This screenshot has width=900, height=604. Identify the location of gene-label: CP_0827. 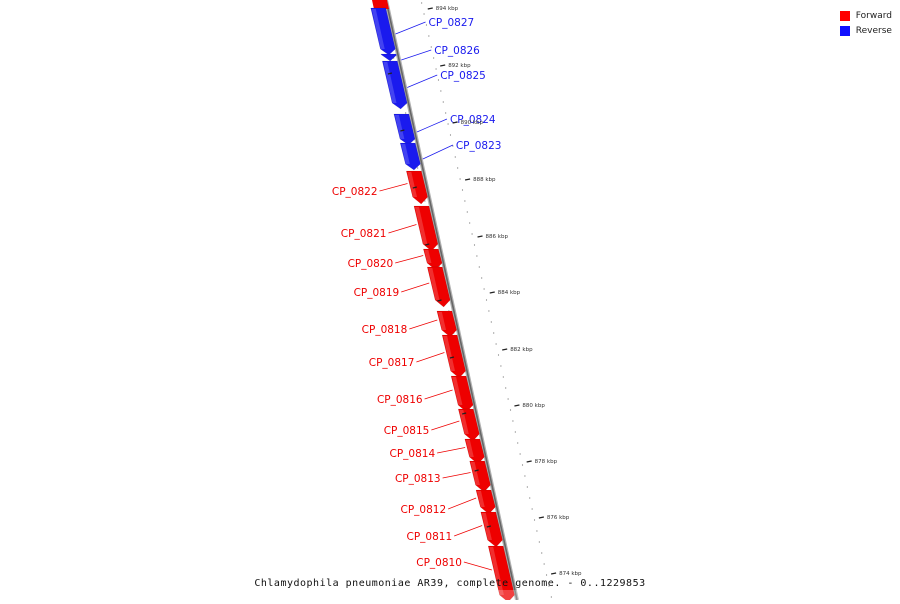
(452, 23).